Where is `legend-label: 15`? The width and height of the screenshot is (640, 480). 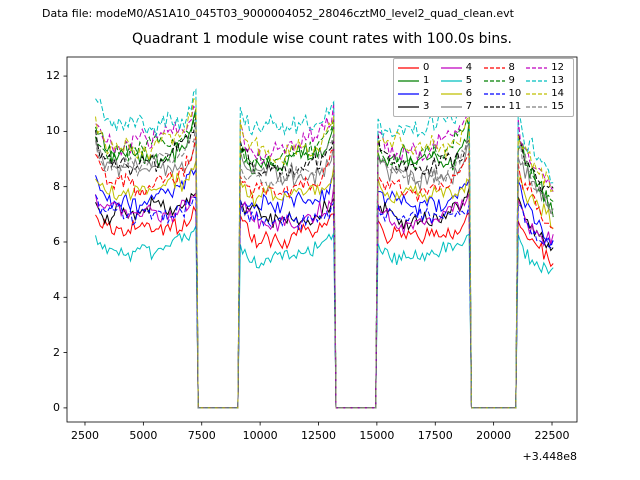 legend-label: 15 is located at coordinates (557, 107).